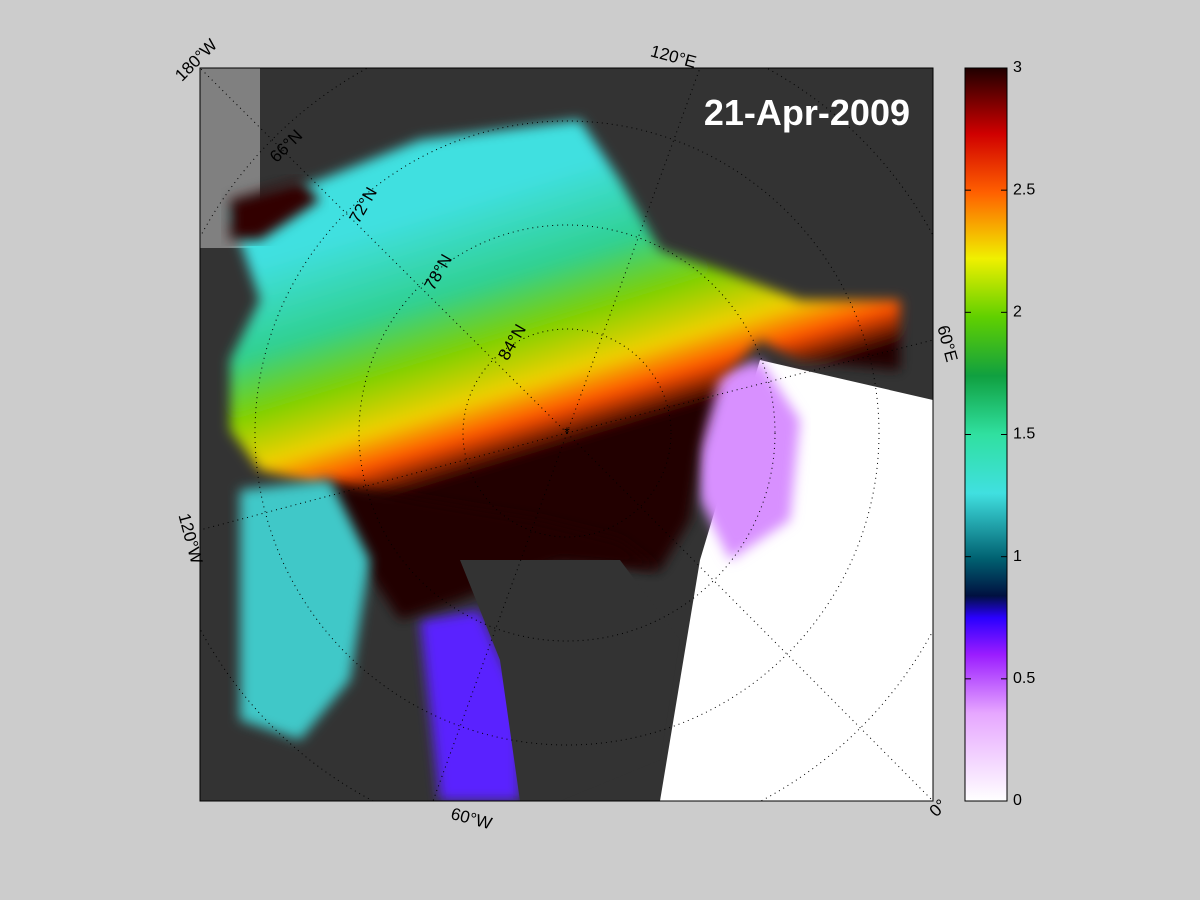  I want to click on lon-label: 60°E, so click(947, 343).